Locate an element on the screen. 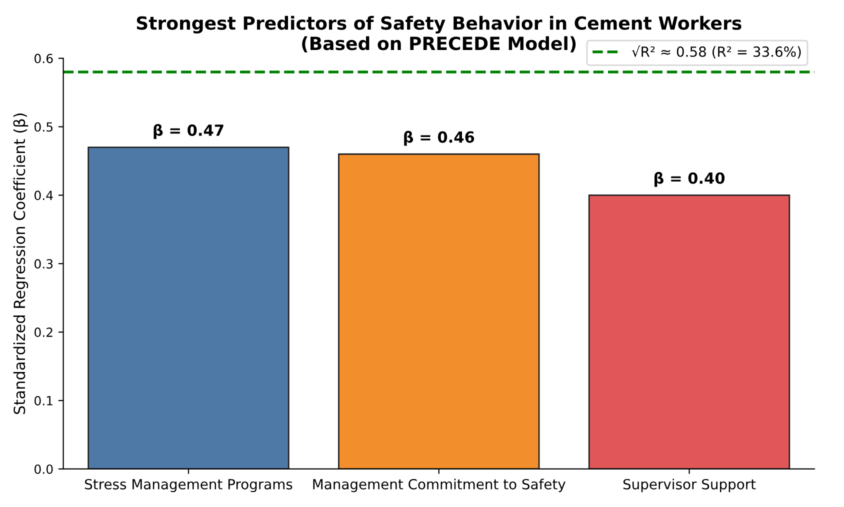 The image size is (844, 507). y-tick-label: 0.4 is located at coordinates (43, 195).